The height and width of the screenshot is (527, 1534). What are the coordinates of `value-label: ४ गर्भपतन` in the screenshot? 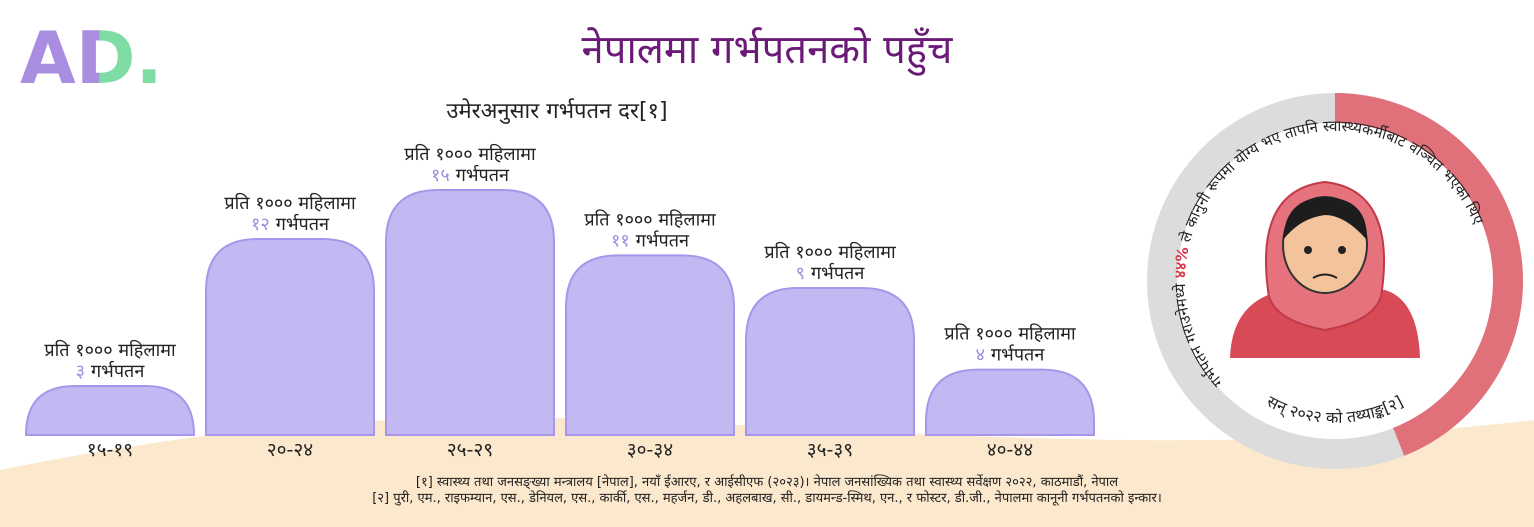 It's located at (1011, 355).